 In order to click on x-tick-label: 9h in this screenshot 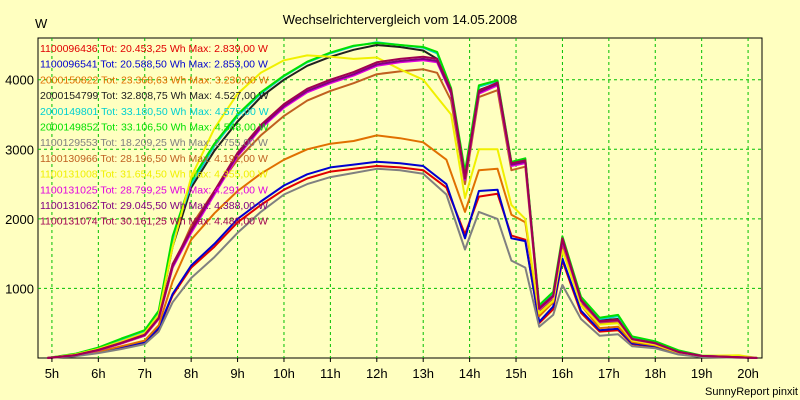, I will do `click(237, 373)`.